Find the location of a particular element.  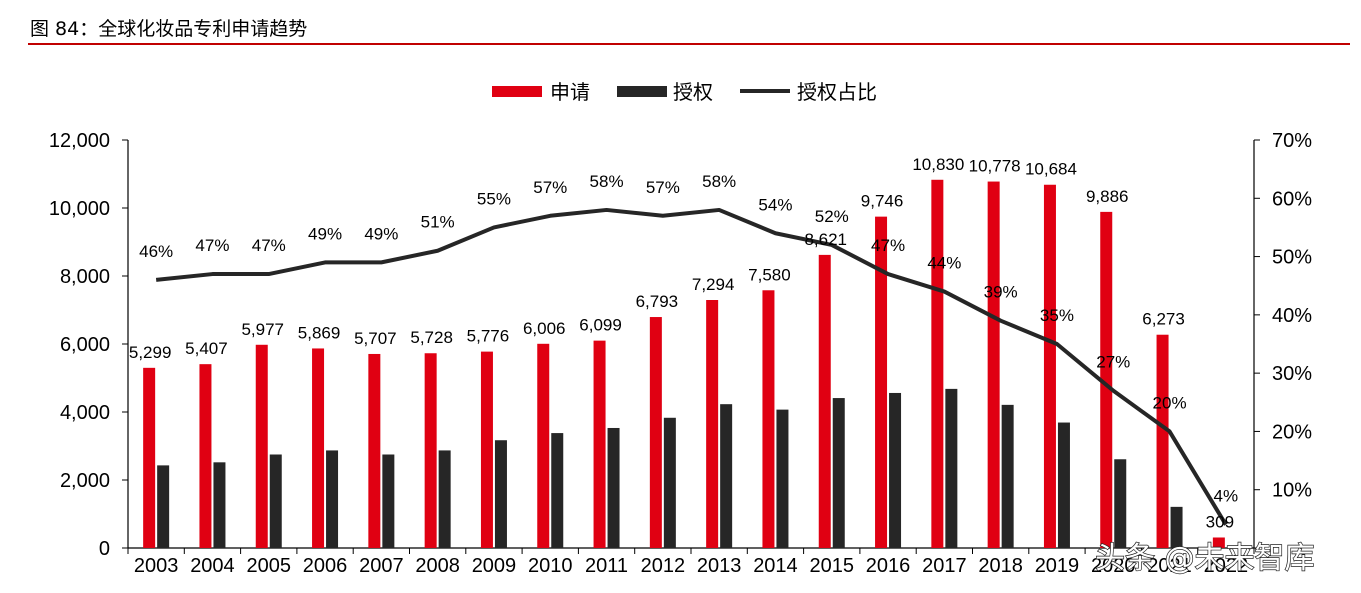

right-tick-label: 20% is located at coordinates (1292, 432).